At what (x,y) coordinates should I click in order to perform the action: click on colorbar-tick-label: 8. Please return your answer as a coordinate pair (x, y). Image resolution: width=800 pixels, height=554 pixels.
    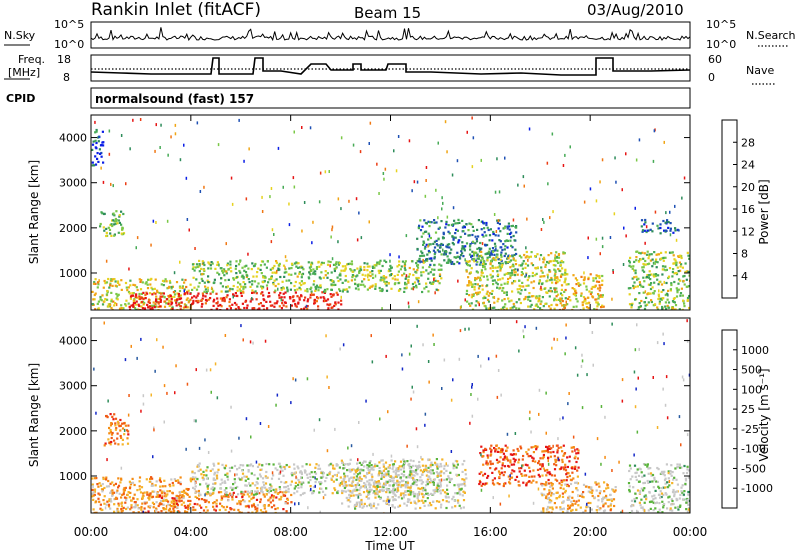
    Looking at the image, I should click on (744, 254).